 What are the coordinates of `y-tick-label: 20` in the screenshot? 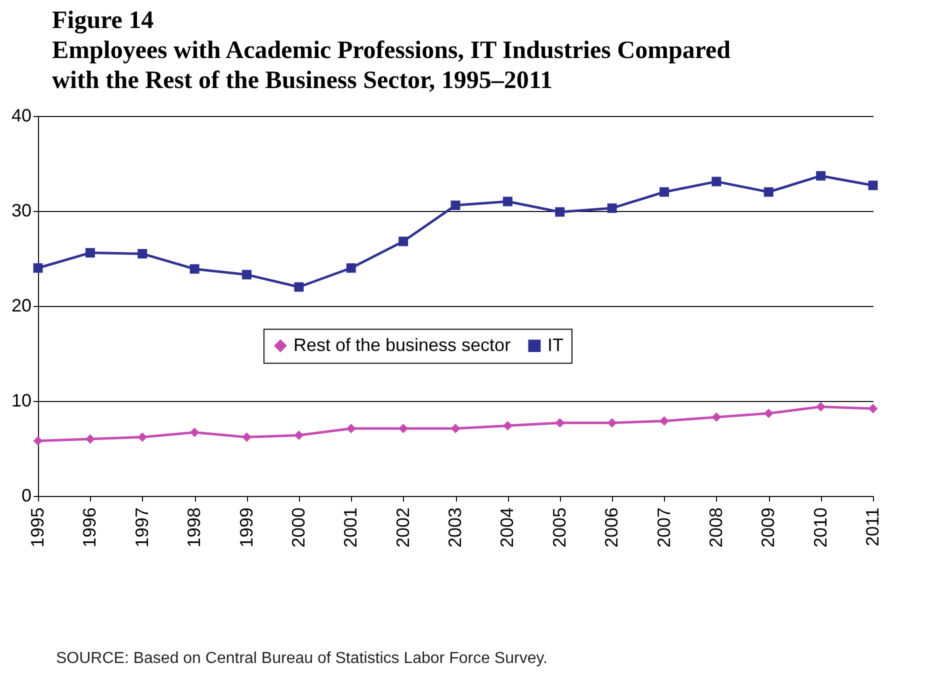 It's located at (21, 306).